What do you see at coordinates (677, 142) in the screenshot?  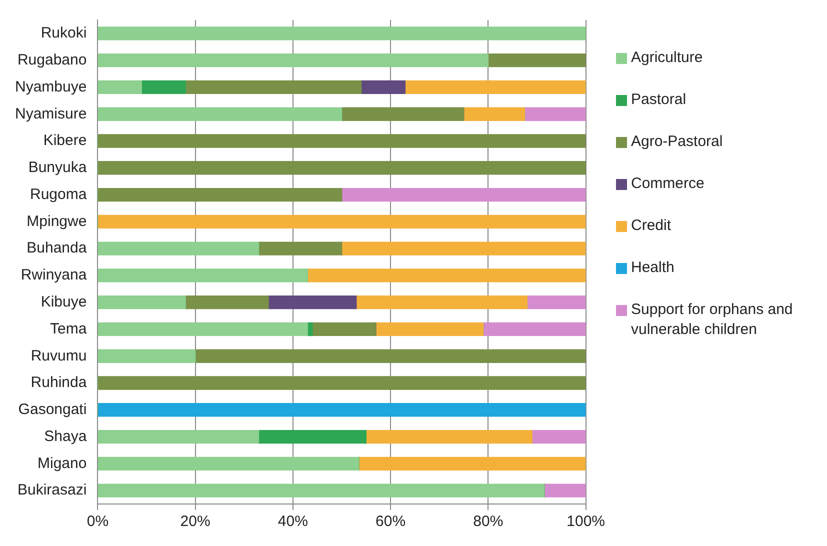 I see `legend-label: Agro-Pastoral` at bounding box center [677, 142].